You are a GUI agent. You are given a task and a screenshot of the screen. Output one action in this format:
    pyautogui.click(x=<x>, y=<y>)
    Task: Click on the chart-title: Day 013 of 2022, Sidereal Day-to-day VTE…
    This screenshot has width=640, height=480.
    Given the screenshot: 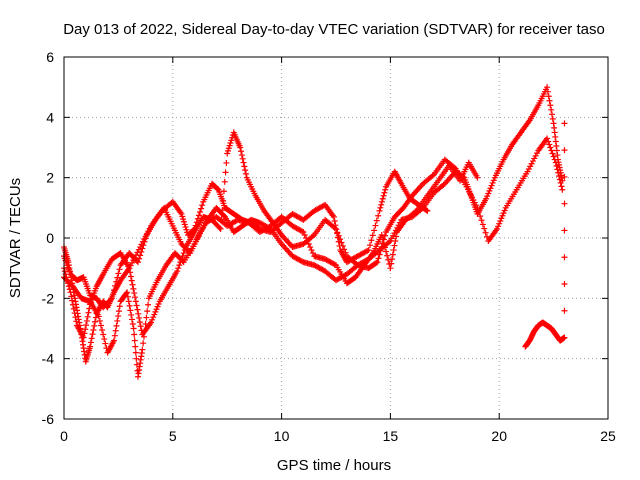 What is the action you would take?
    pyautogui.click(x=334, y=29)
    